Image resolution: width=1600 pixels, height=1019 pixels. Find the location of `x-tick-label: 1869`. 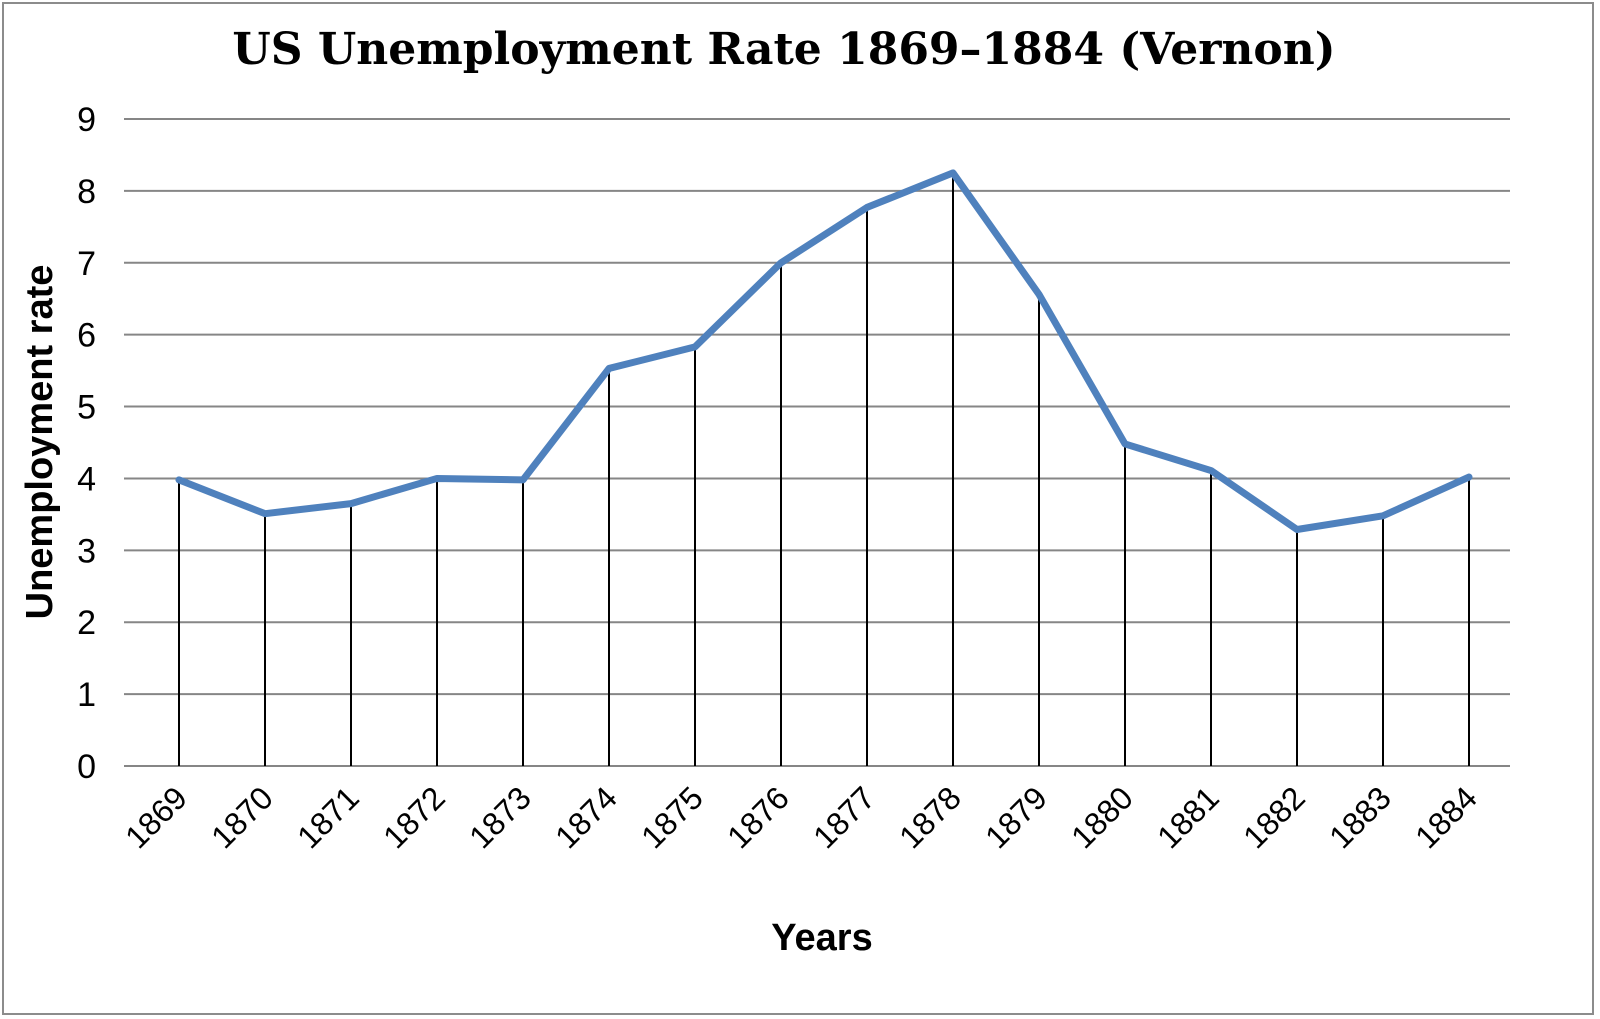

x-tick-label: 1869 is located at coordinates (156, 817).